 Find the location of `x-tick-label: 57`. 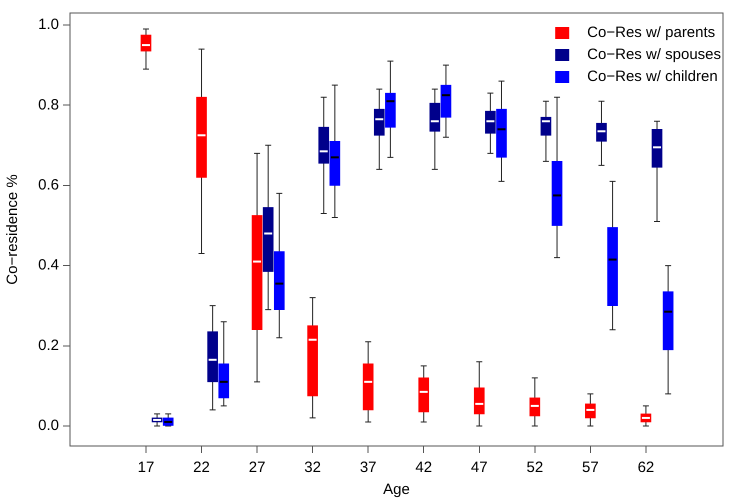

x-tick-label: 57 is located at coordinates (590, 467).